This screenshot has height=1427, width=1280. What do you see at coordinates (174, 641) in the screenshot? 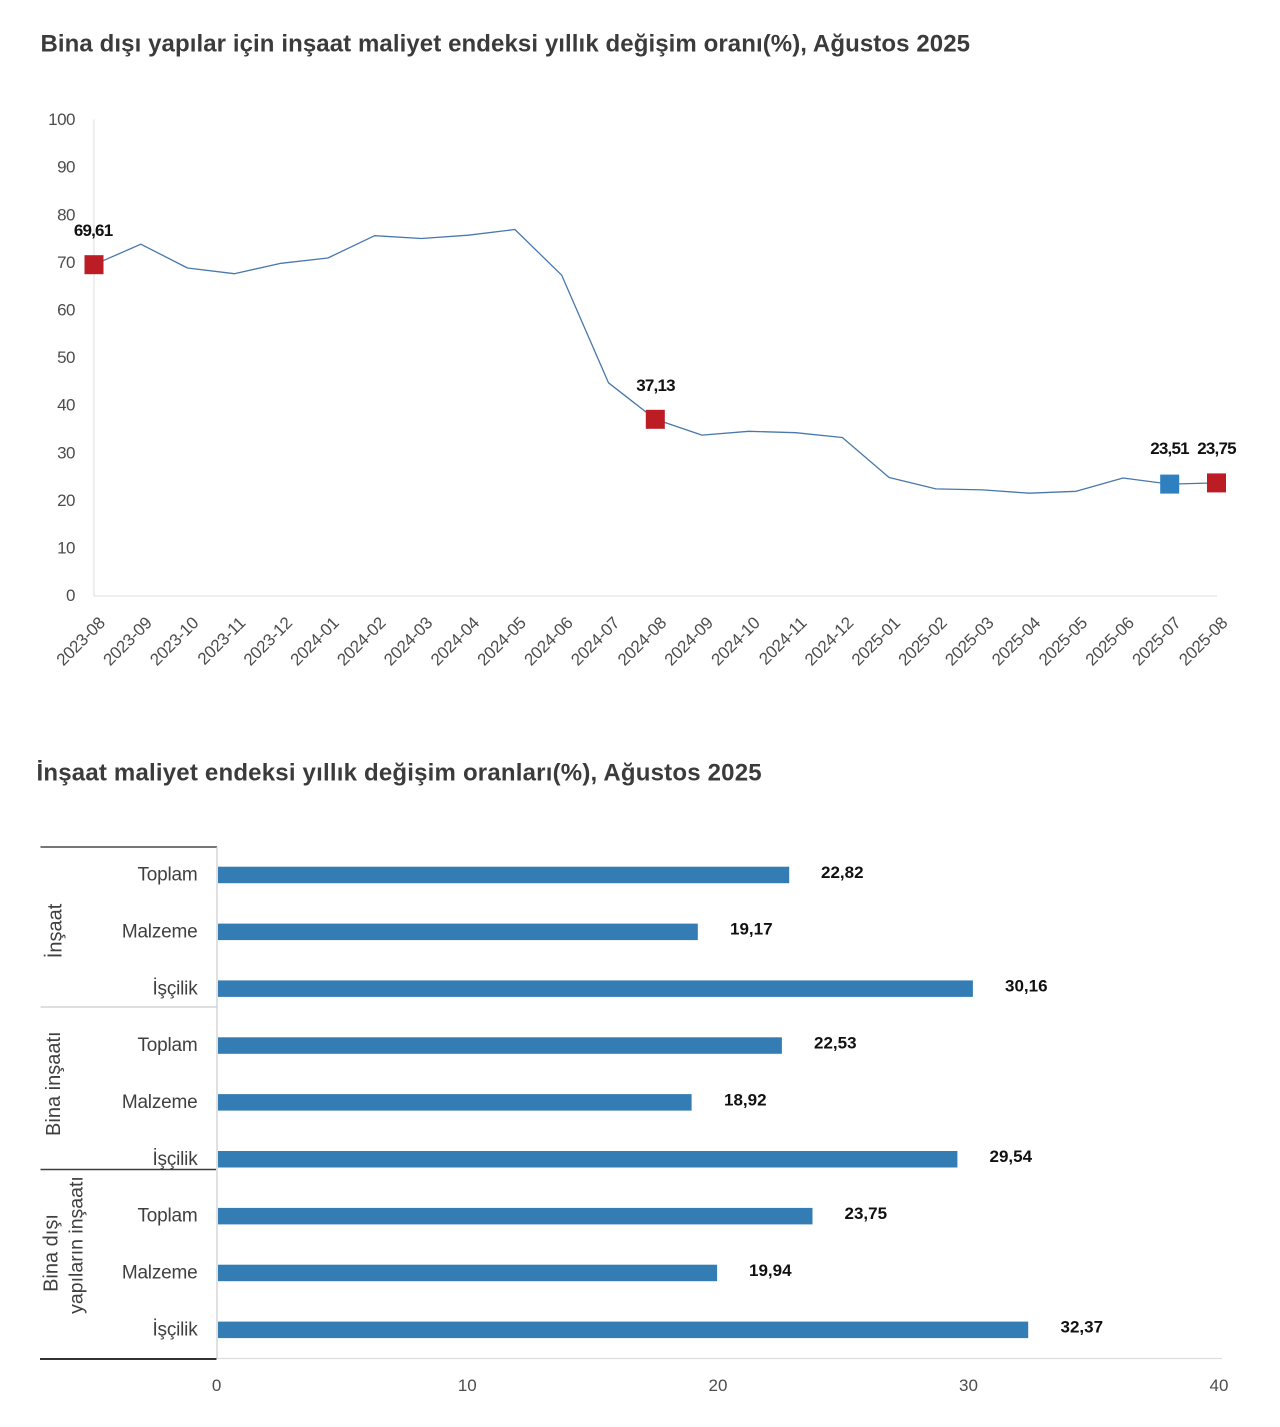
I see `svg-text: 2023-10` at bounding box center [174, 641].